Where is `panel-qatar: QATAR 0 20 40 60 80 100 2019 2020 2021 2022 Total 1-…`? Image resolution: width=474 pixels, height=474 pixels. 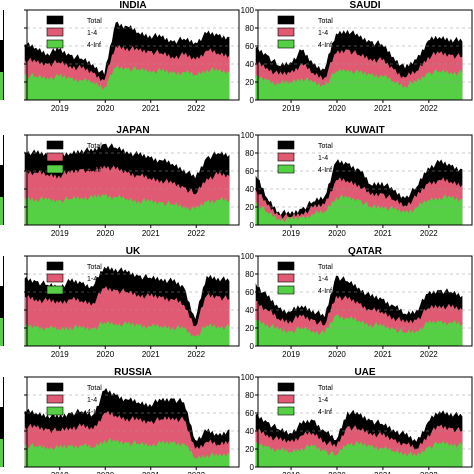
panel-qatar: QATAR 0 20 40 60 80 100 2019 2020 2021 2022 Total 1-… is located at coordinates (357, 302).